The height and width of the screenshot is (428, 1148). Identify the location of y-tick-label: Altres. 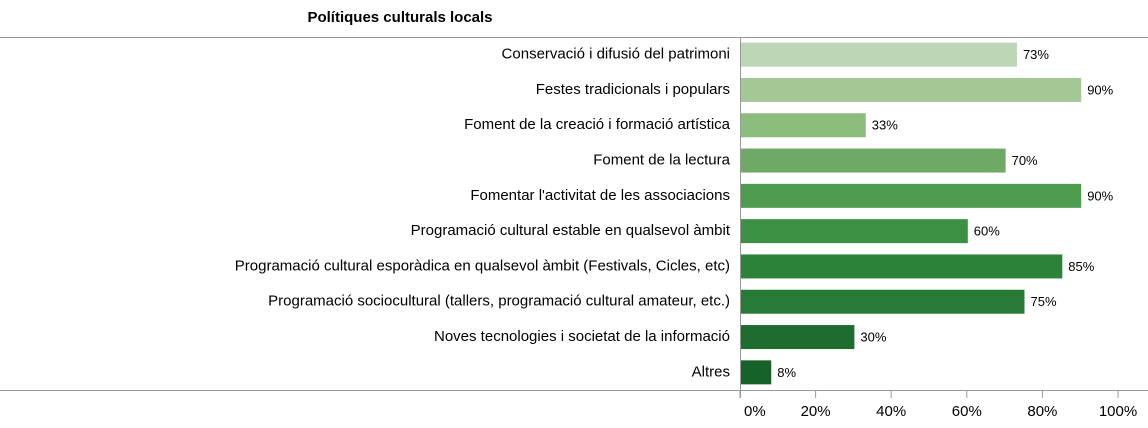
(711, 371).